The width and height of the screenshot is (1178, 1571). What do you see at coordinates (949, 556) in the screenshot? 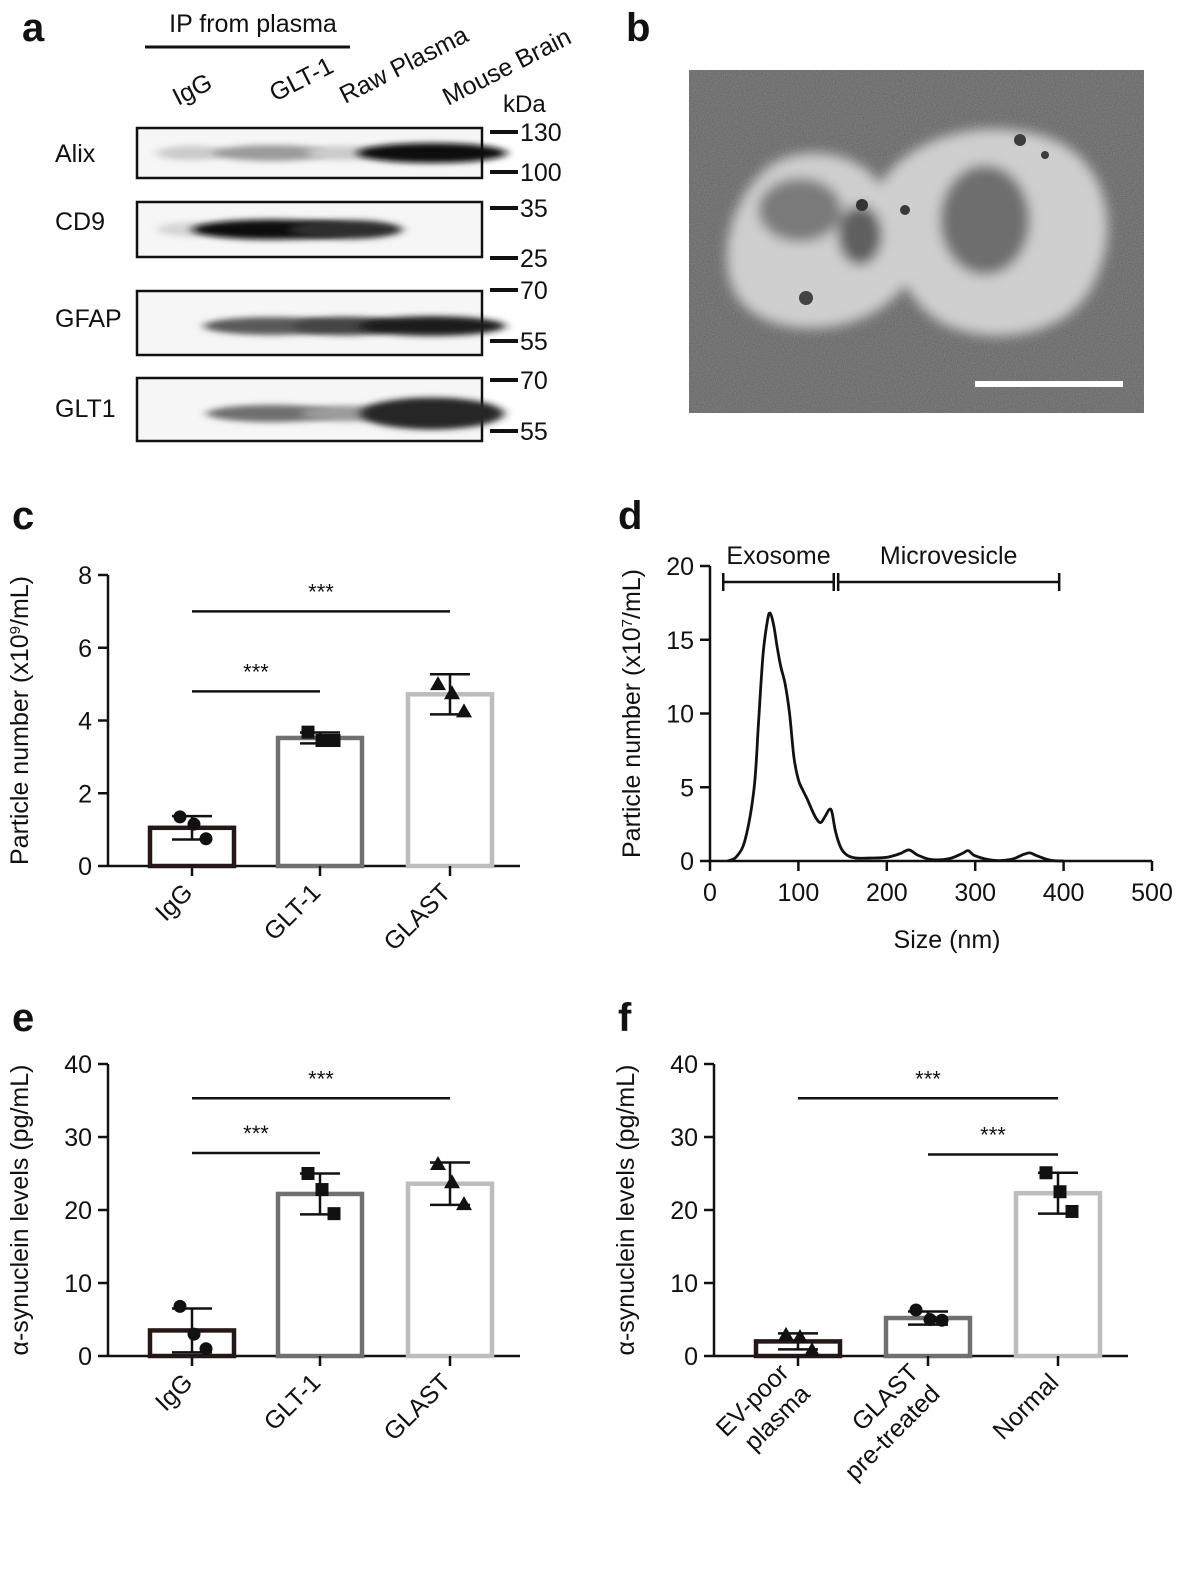
I see `range-label: Microvesicle` at bounding box center [949, 556].